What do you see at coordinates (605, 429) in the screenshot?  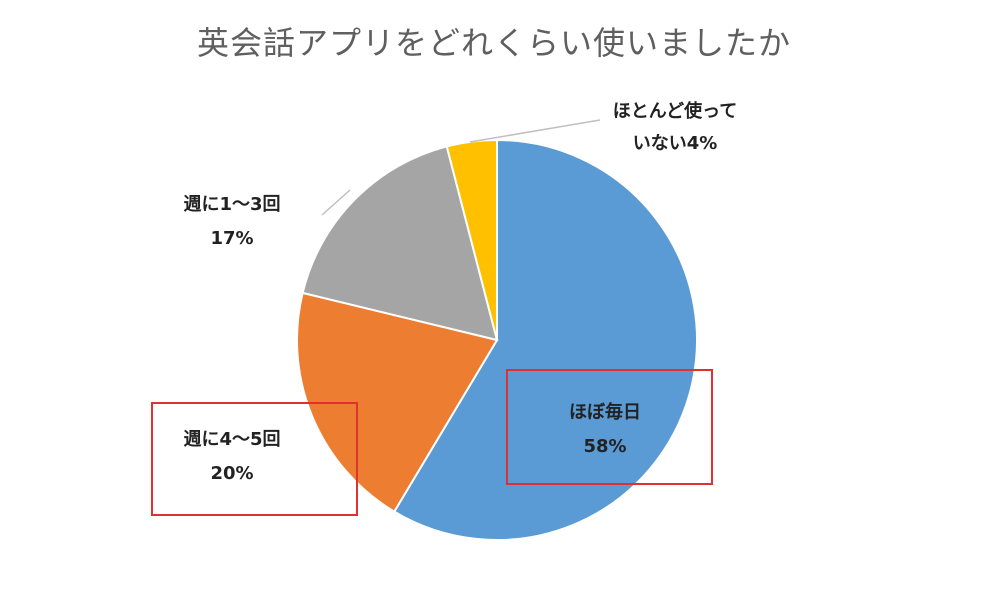 I see `data-label-mostly-daily: ほぼ毎日 58%` at bounding box center [605, 429].